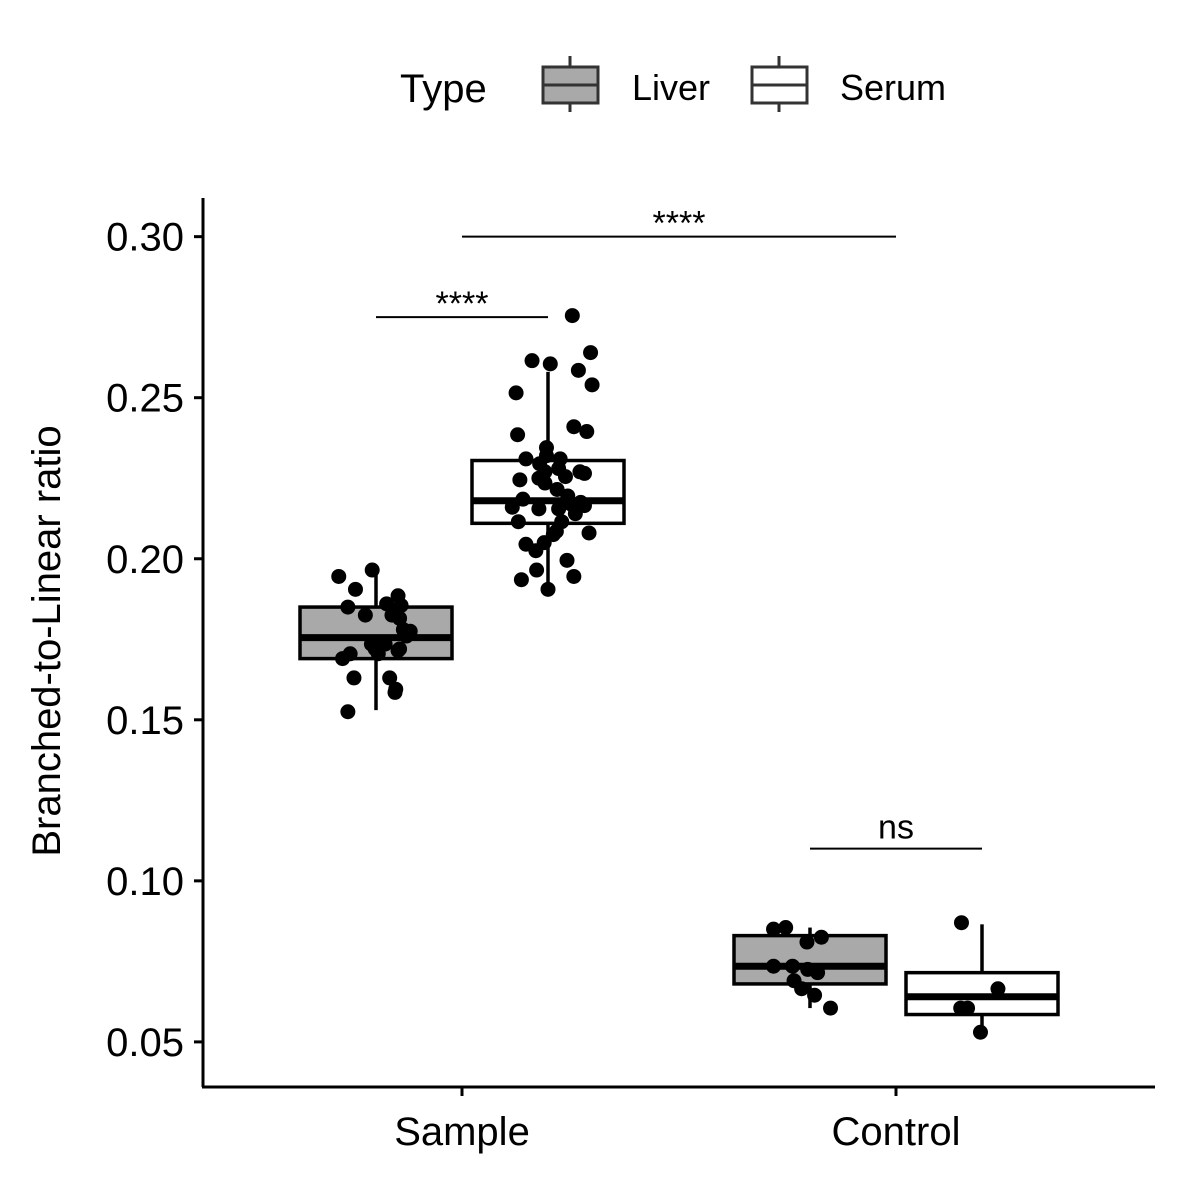 This screenshot has width=1181, height=1181. What do you see at coordinates (145, 399) in the screenshot?
I see `y-tick-label: 0.25` at bounding box center [145, 399].